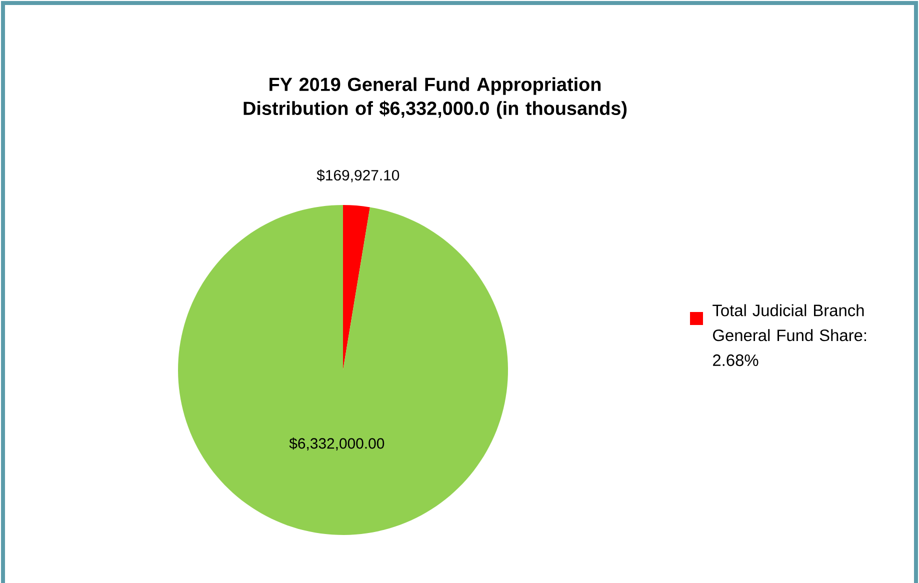  What do you see at coordinates (435, 98) in the screenshot?
I see `chart-title: FY 2019 General Fund Appropriation Distribution of $6,332,000.0 (in thousands)` at bounding box center [435, 98].